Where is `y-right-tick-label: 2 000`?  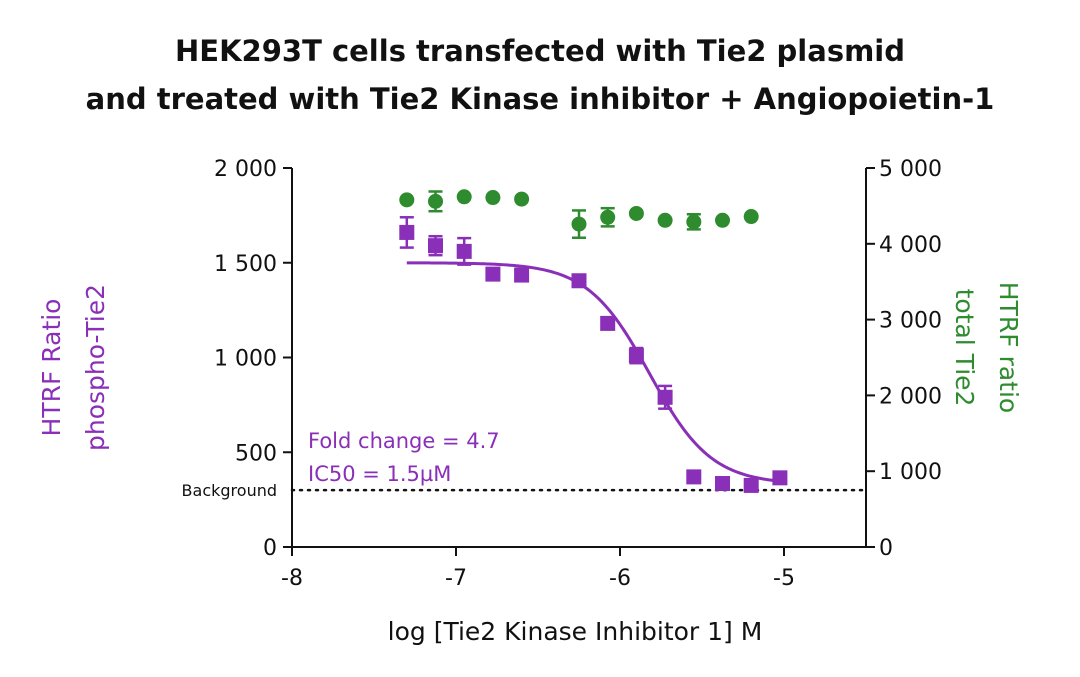
y-right-tick-label: 2 000 is located at coordinates (910, 396).